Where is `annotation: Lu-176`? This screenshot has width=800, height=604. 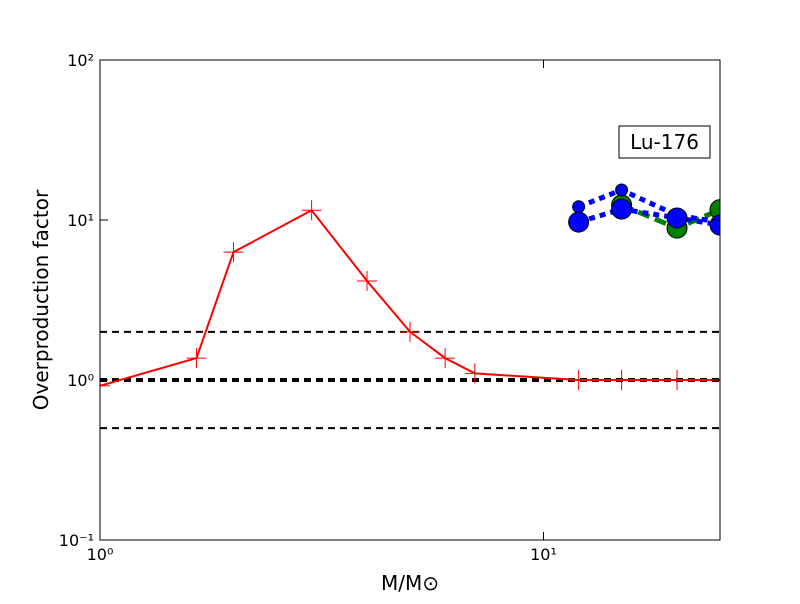 annotation: Lu-176 is located at coordinates (664, 142).